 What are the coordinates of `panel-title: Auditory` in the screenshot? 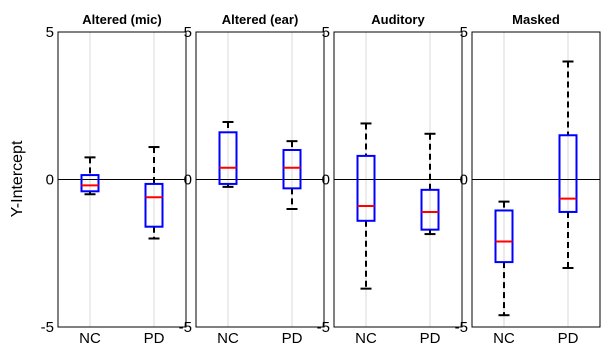 It's located at (398, 19).